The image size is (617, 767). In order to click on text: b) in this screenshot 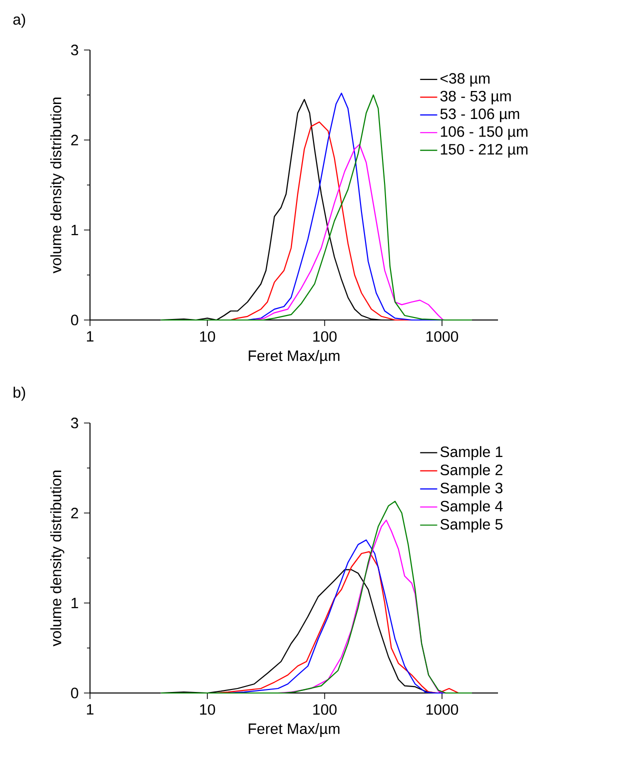, I will do `click(20, 393)`.